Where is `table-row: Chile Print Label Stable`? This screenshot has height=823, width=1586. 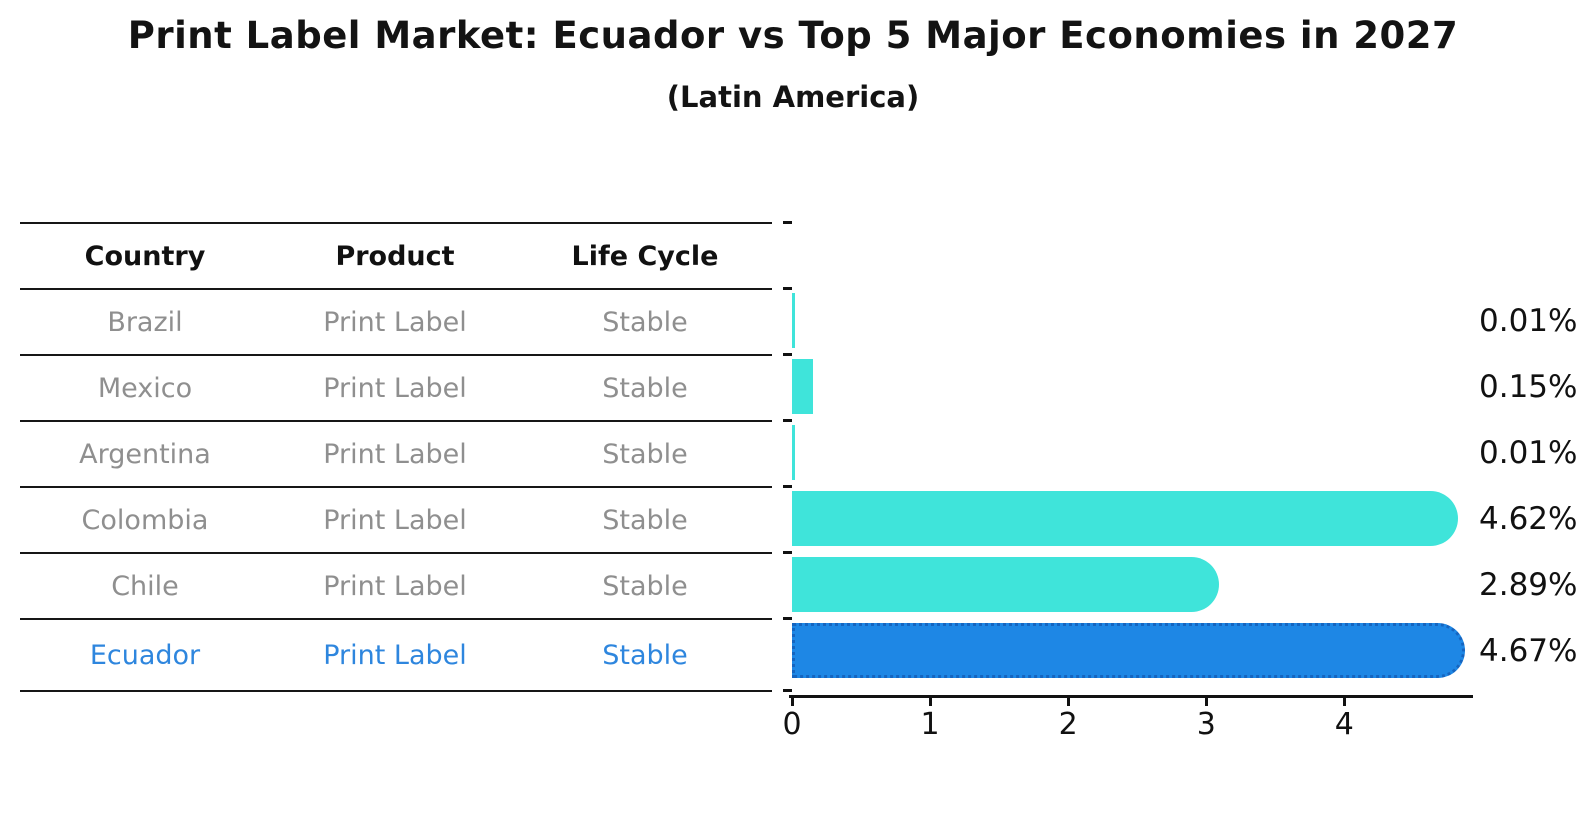
table-row: Chile Print Label Stable is located at coordinates (396, 585).